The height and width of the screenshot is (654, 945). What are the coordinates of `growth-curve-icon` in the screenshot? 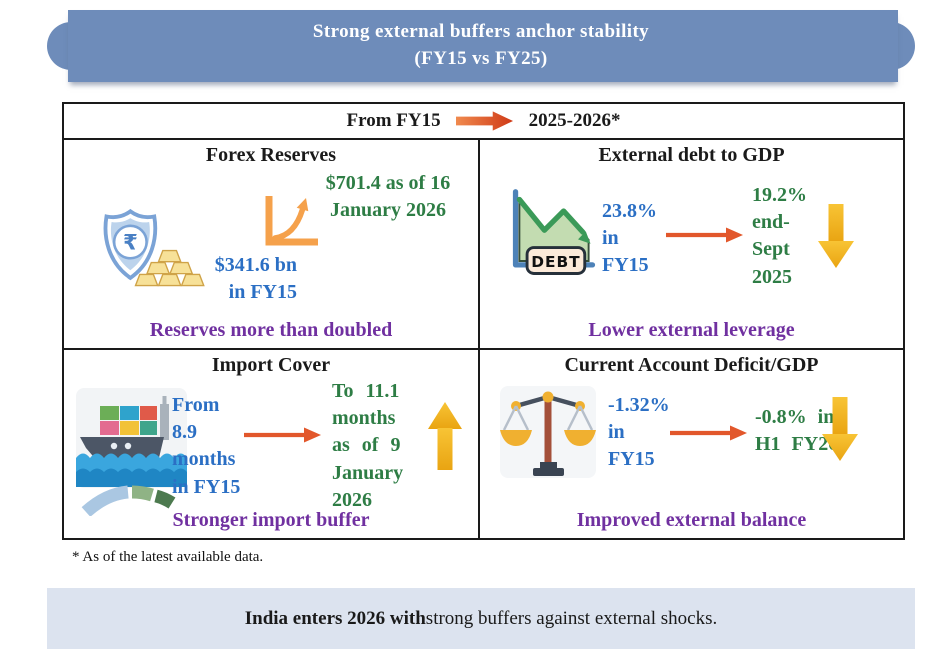 It's located at (291, 221).